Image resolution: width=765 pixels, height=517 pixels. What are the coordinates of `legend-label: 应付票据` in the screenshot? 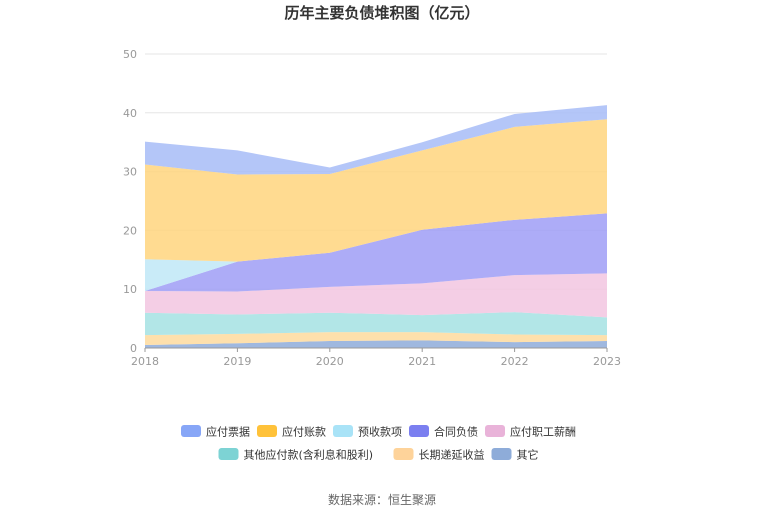 It's located at (228, 432).